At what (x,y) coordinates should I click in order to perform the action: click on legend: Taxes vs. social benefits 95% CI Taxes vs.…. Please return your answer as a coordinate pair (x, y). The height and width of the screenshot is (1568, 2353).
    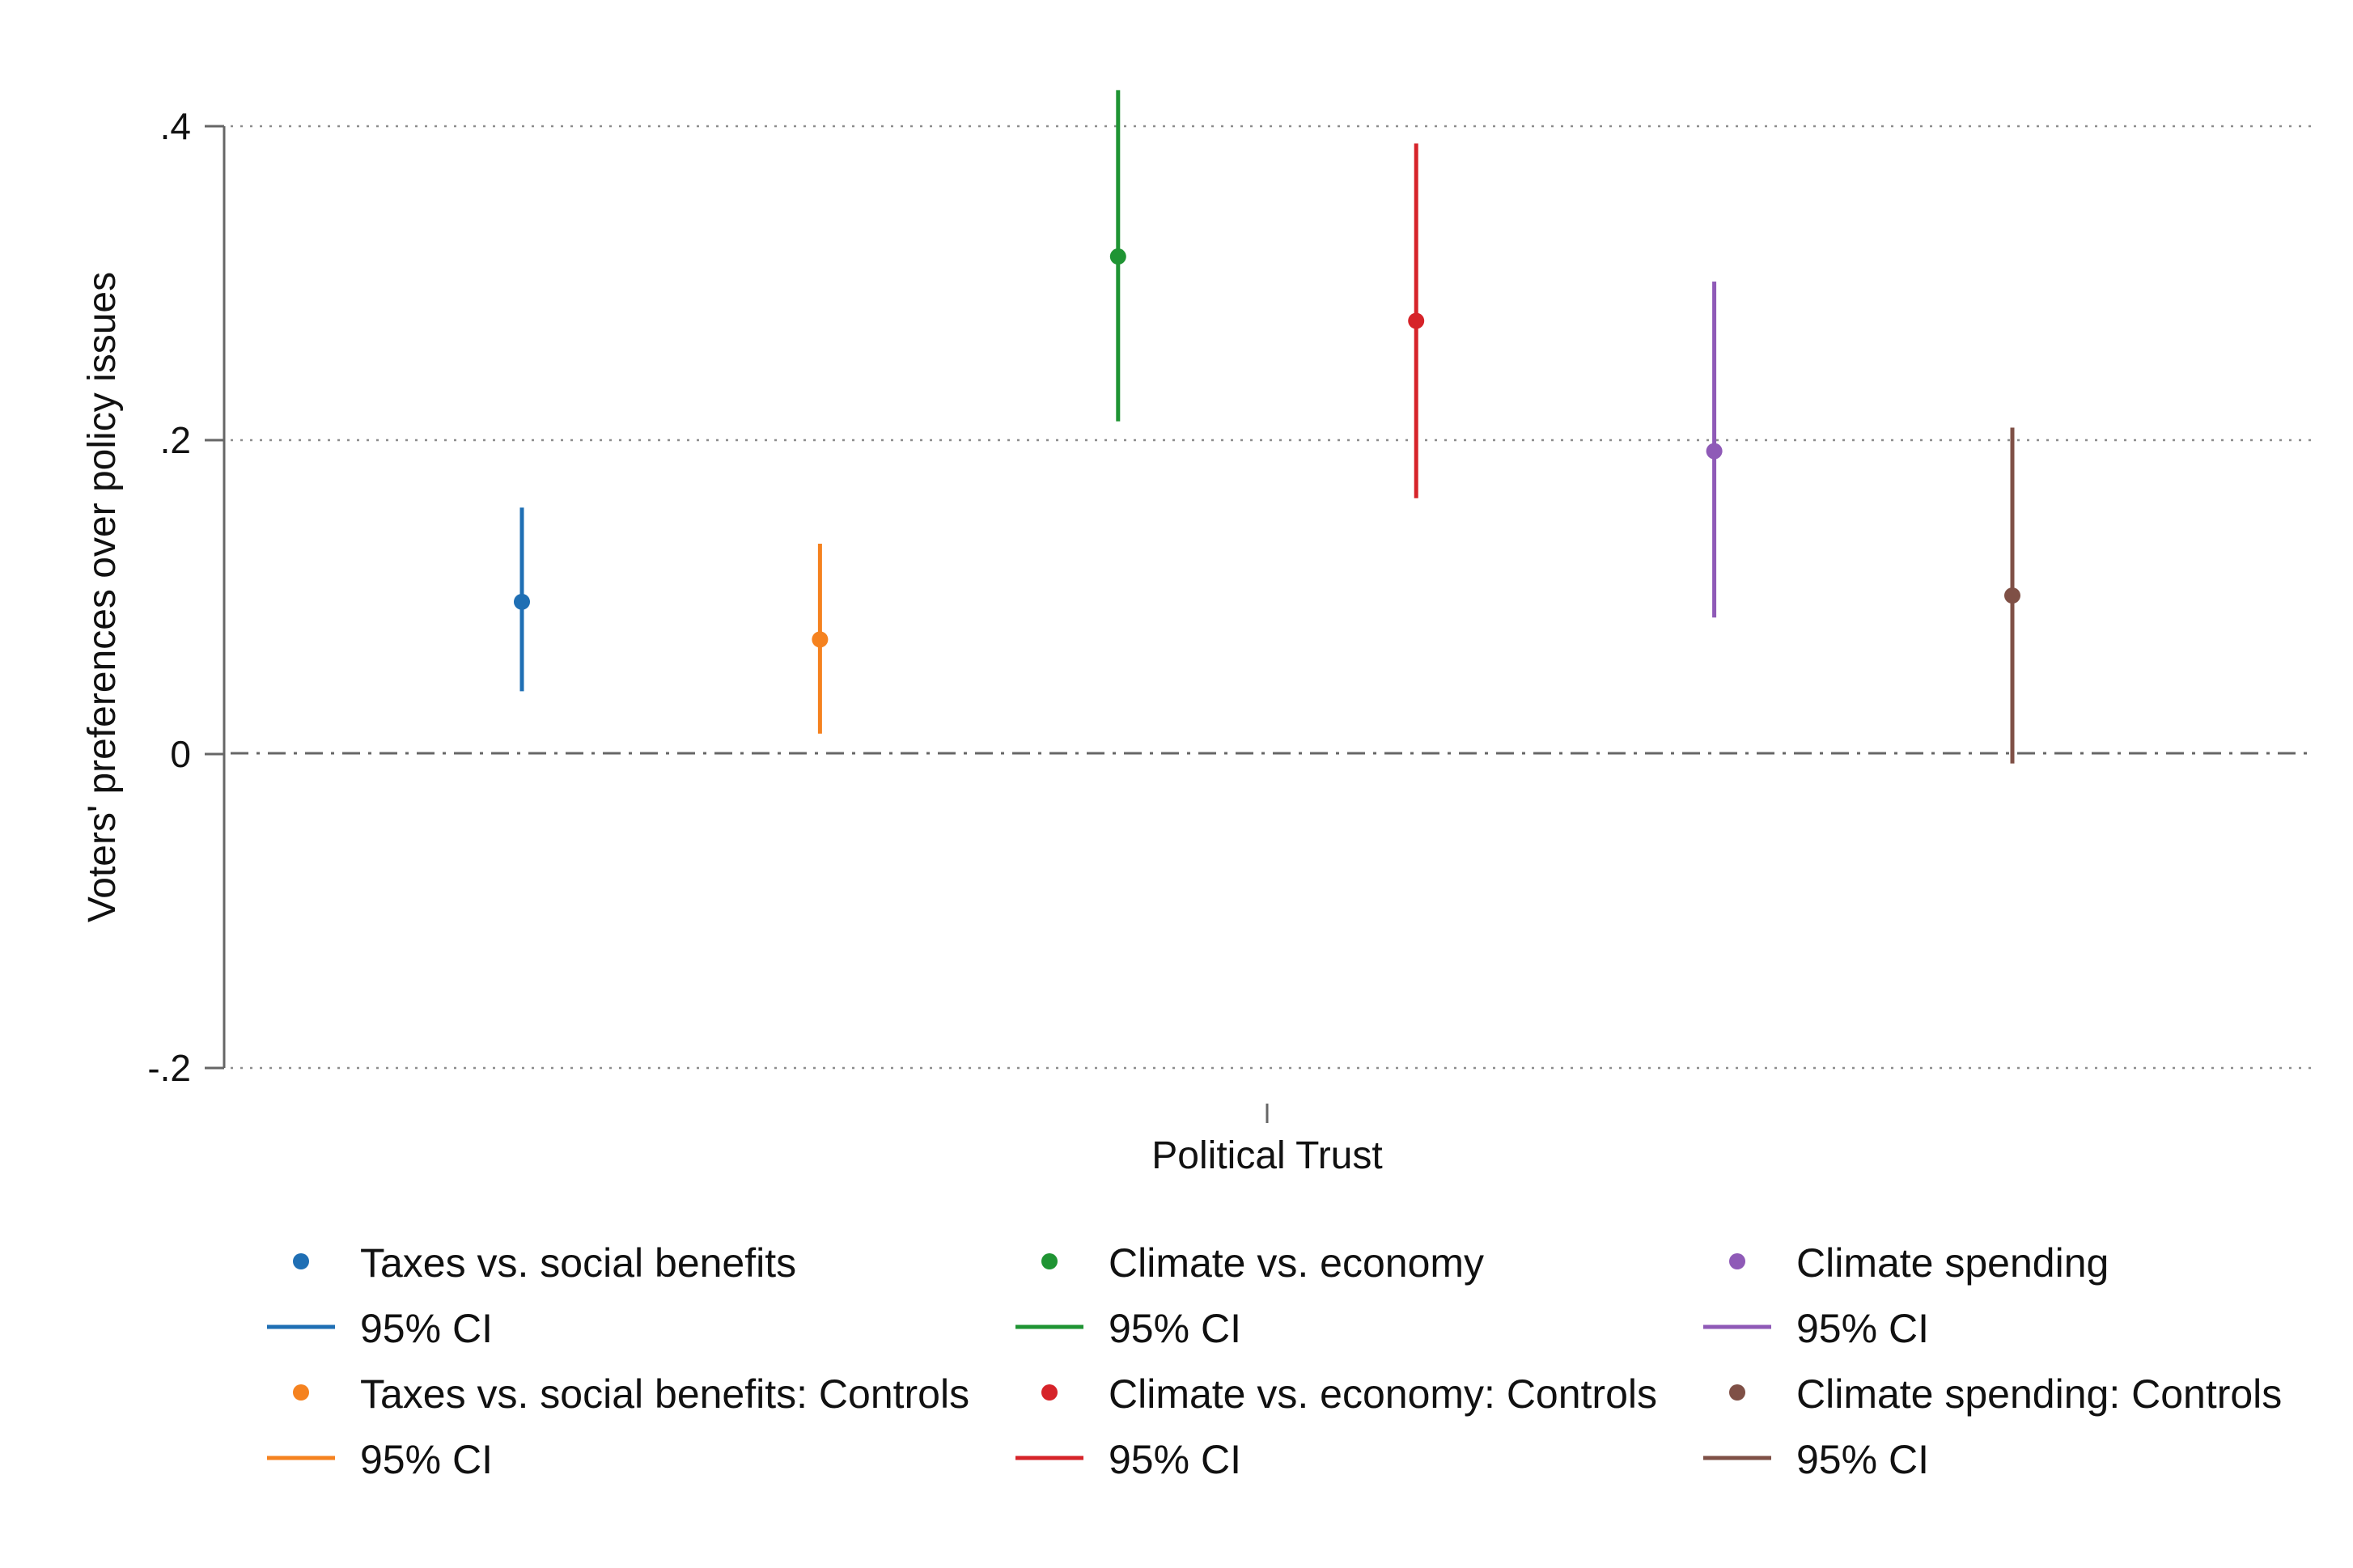
    Looking at the image, I should click on (1274, 1361).